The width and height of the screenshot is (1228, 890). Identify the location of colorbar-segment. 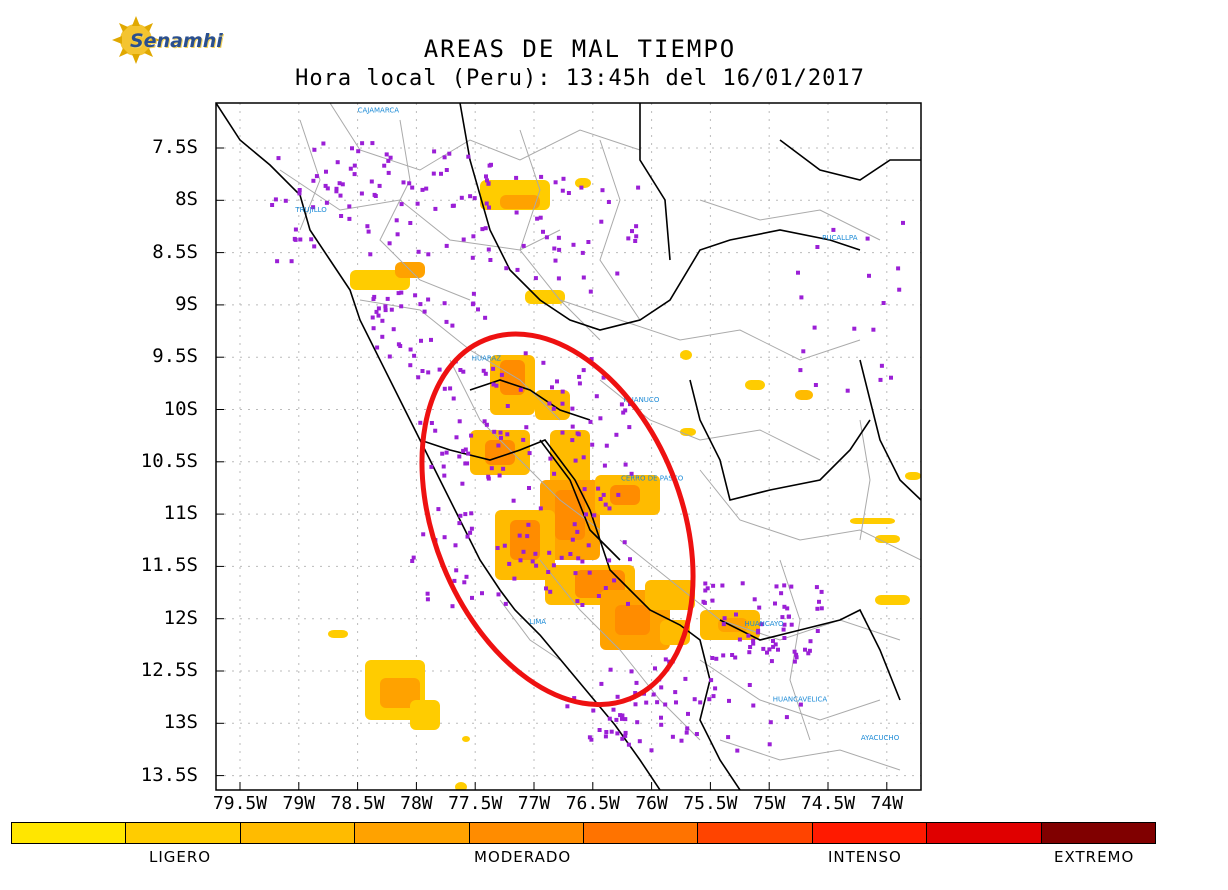
(298, 833).